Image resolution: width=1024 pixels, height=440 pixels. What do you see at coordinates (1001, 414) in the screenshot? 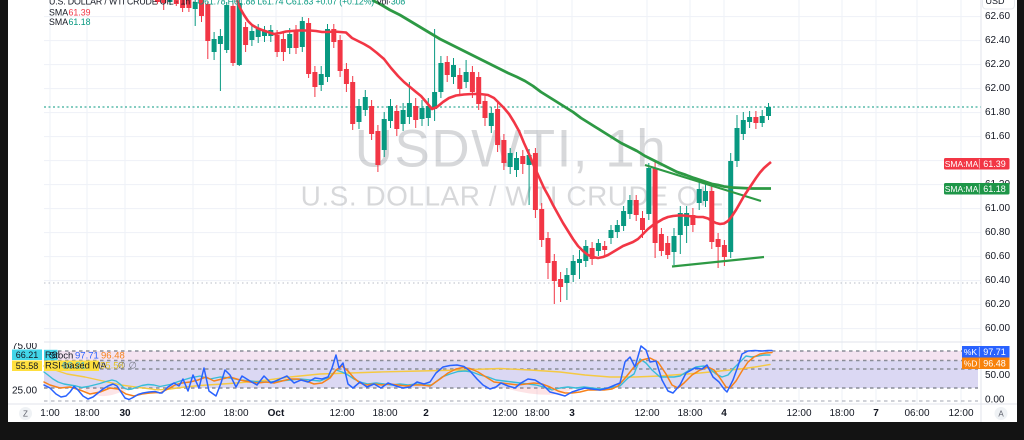
I see `svg-text: A` at bounding box center [1001, 414].